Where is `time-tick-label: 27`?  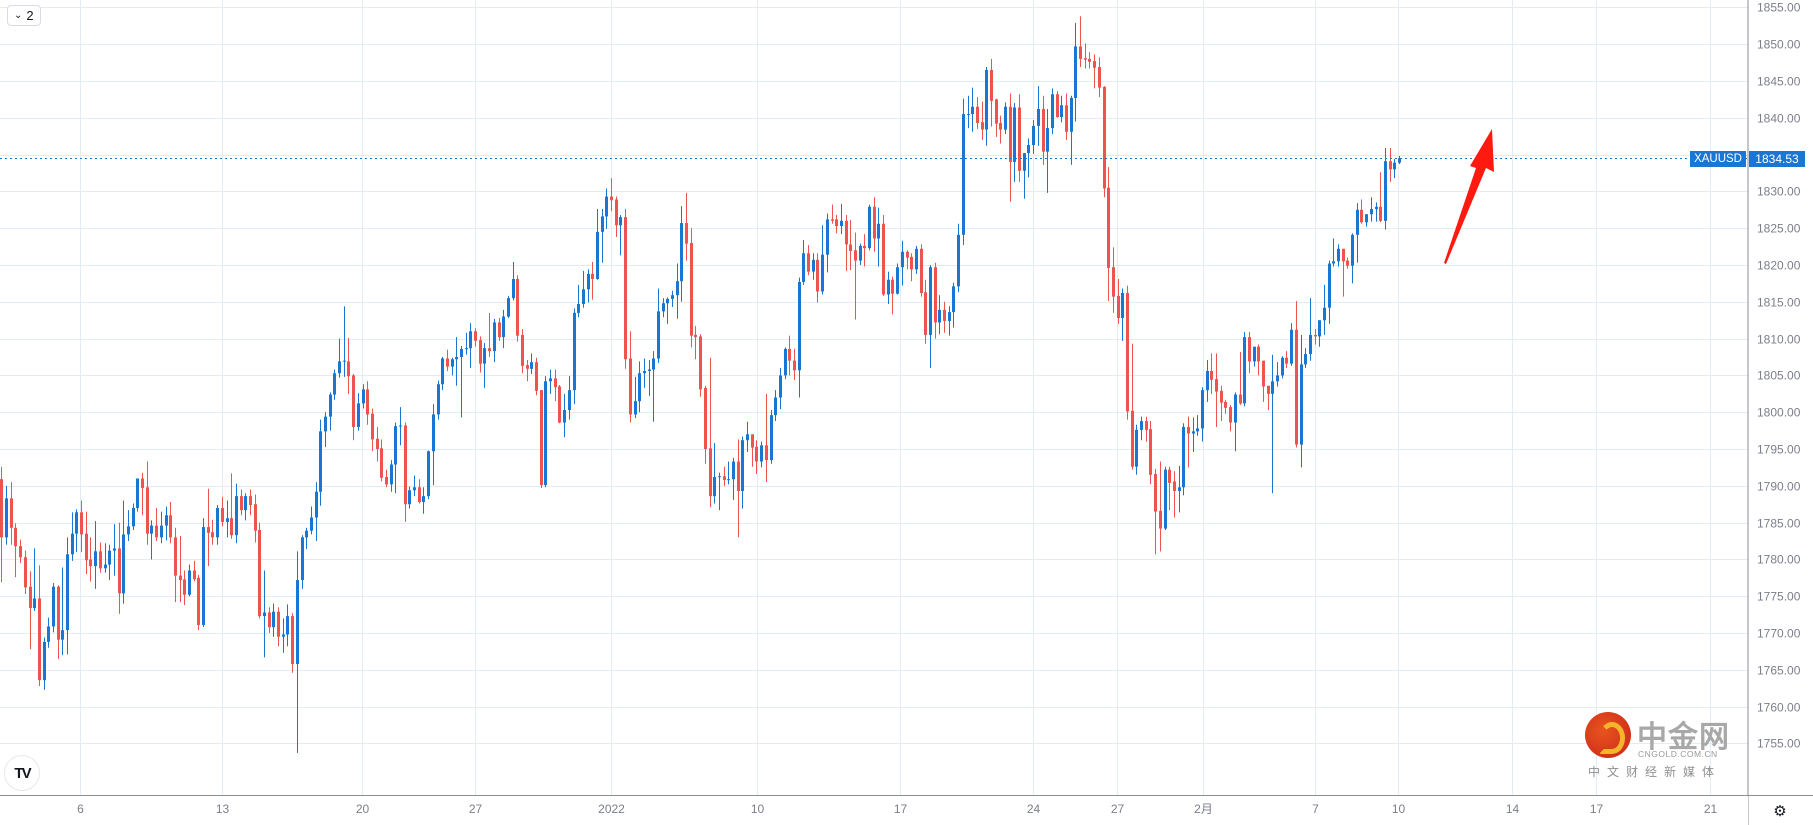 time-tick-label: 27 is located at coordinates (476, 809).